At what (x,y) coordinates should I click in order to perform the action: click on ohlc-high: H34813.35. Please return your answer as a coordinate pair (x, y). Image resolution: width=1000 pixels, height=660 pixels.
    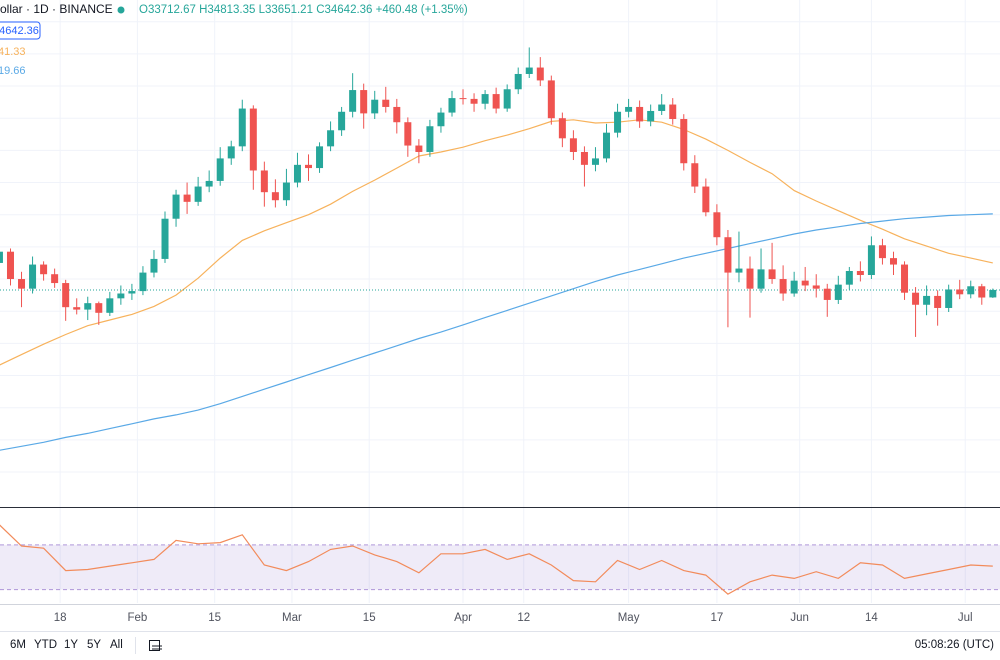
    Looking at the image, I should click on (227, 10).